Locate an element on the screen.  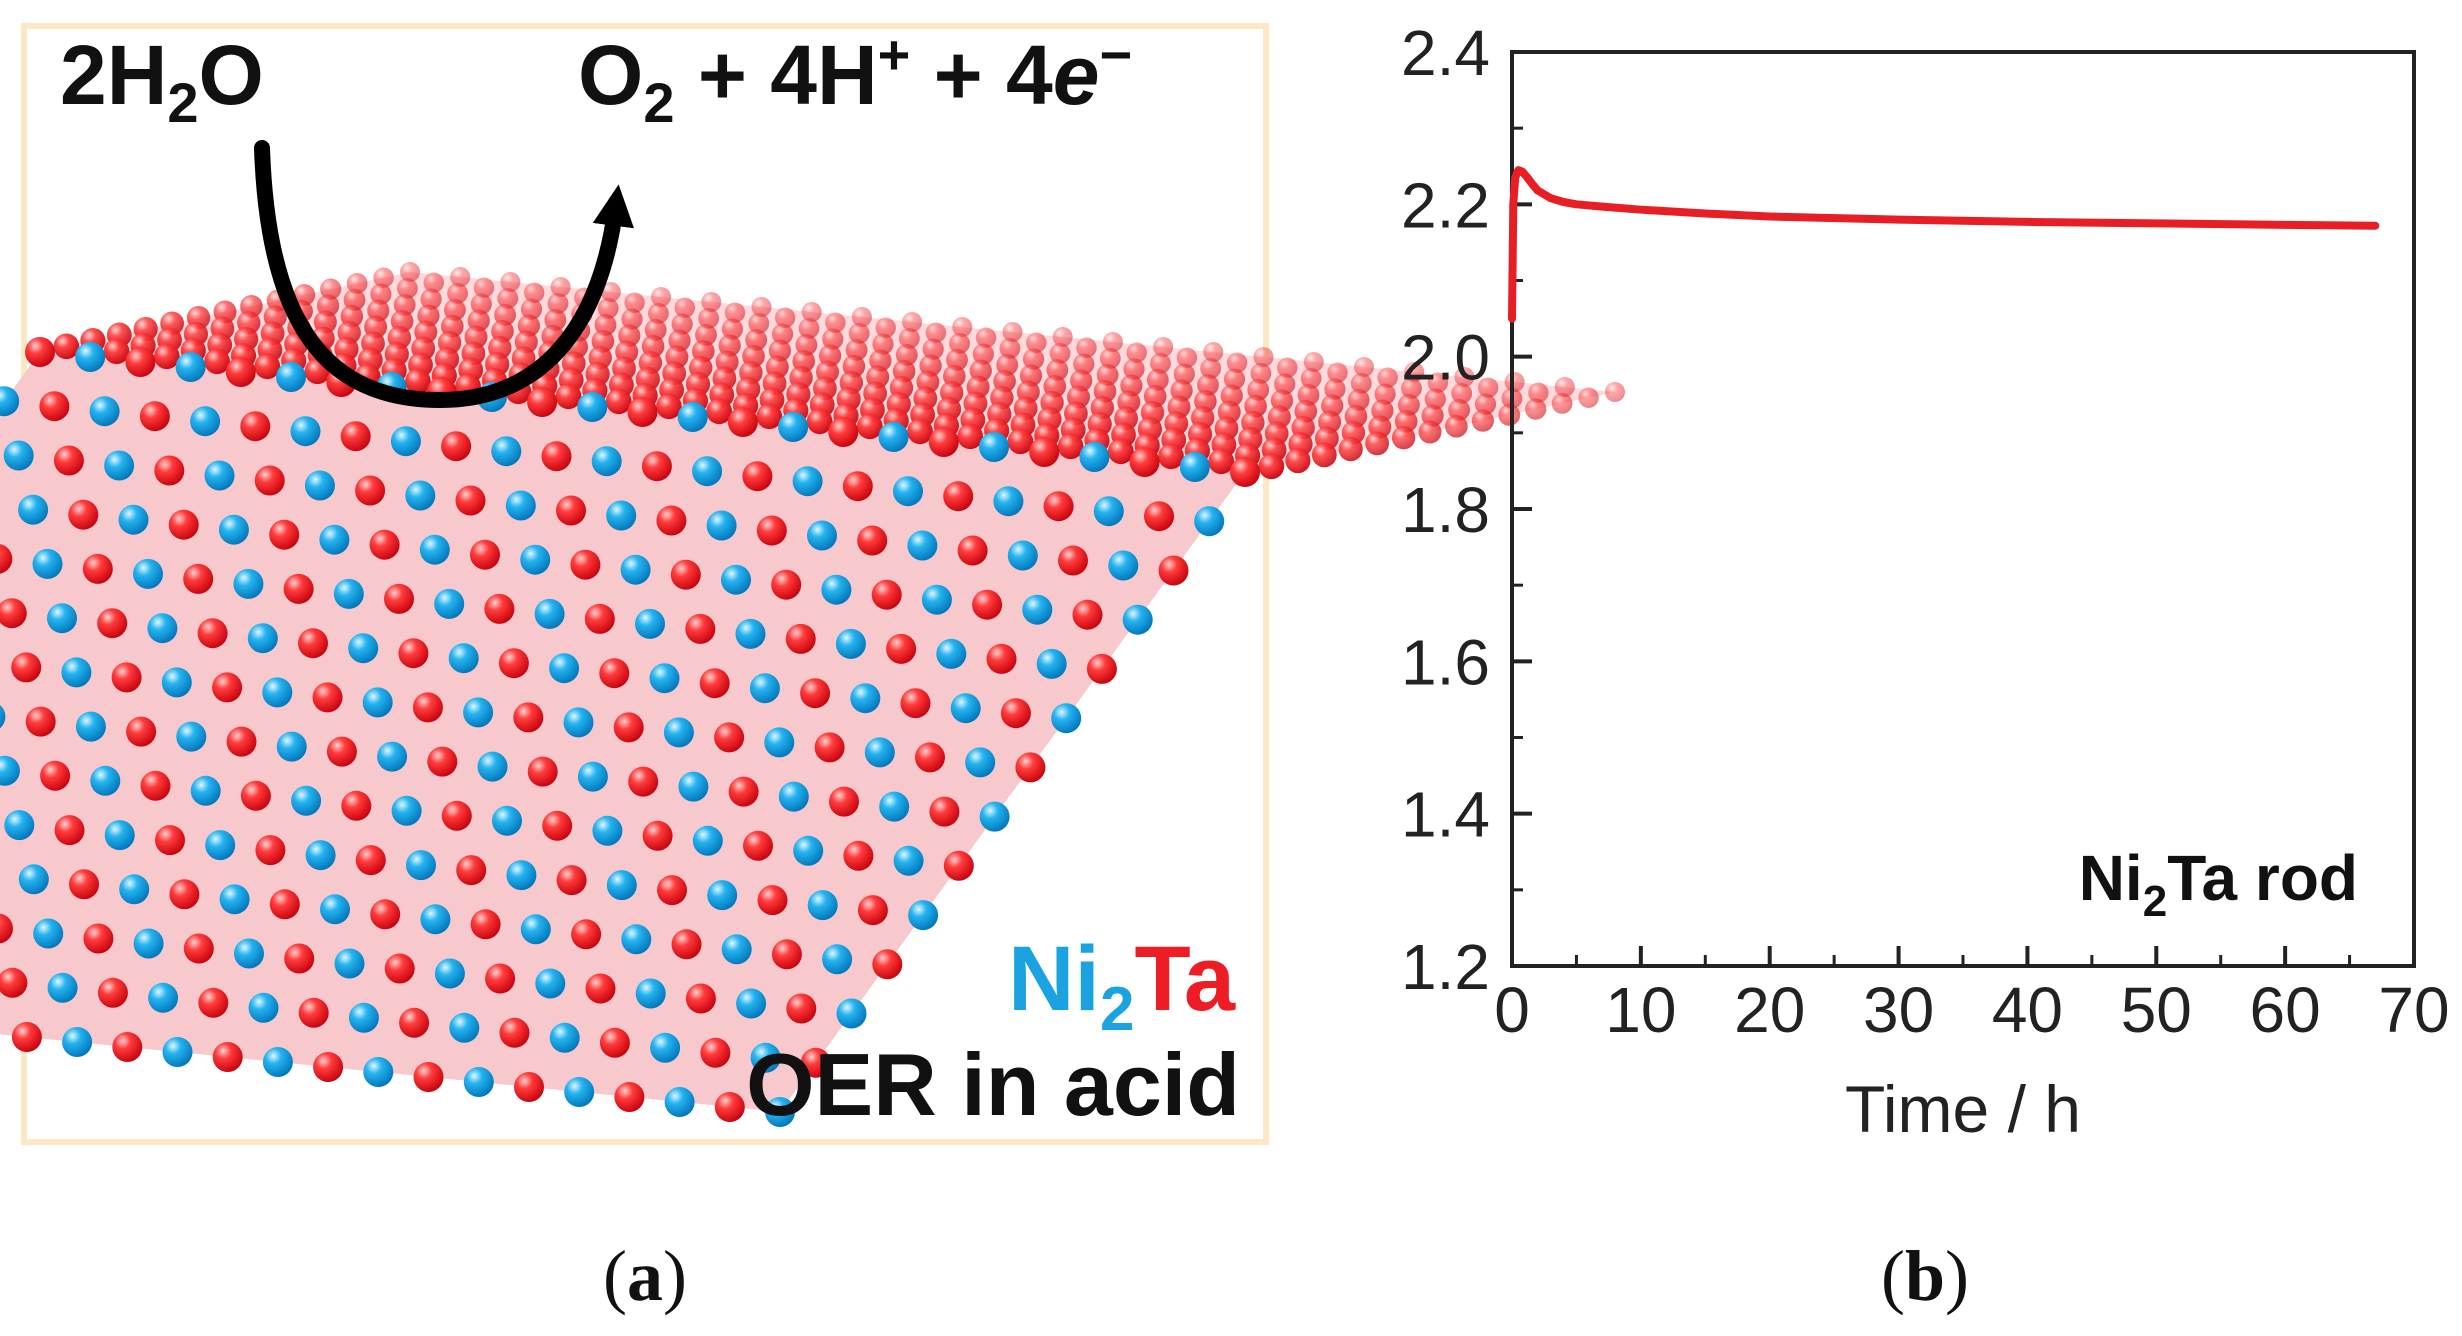
oer-caption: OER in acid is located at coordinates (993, 1084).